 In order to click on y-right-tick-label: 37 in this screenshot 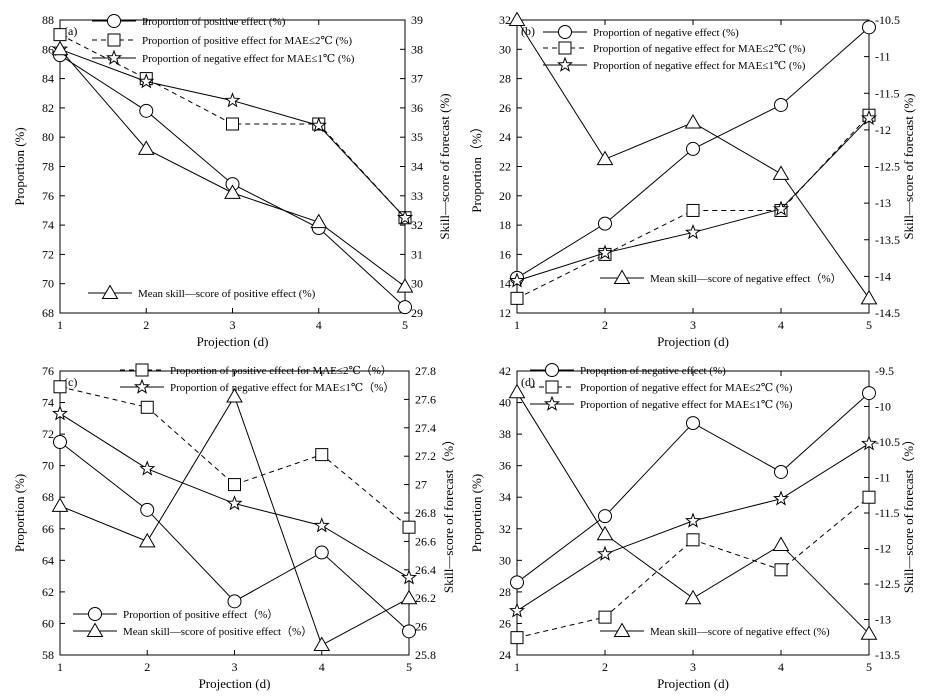, I will do `click(417, 79)`.